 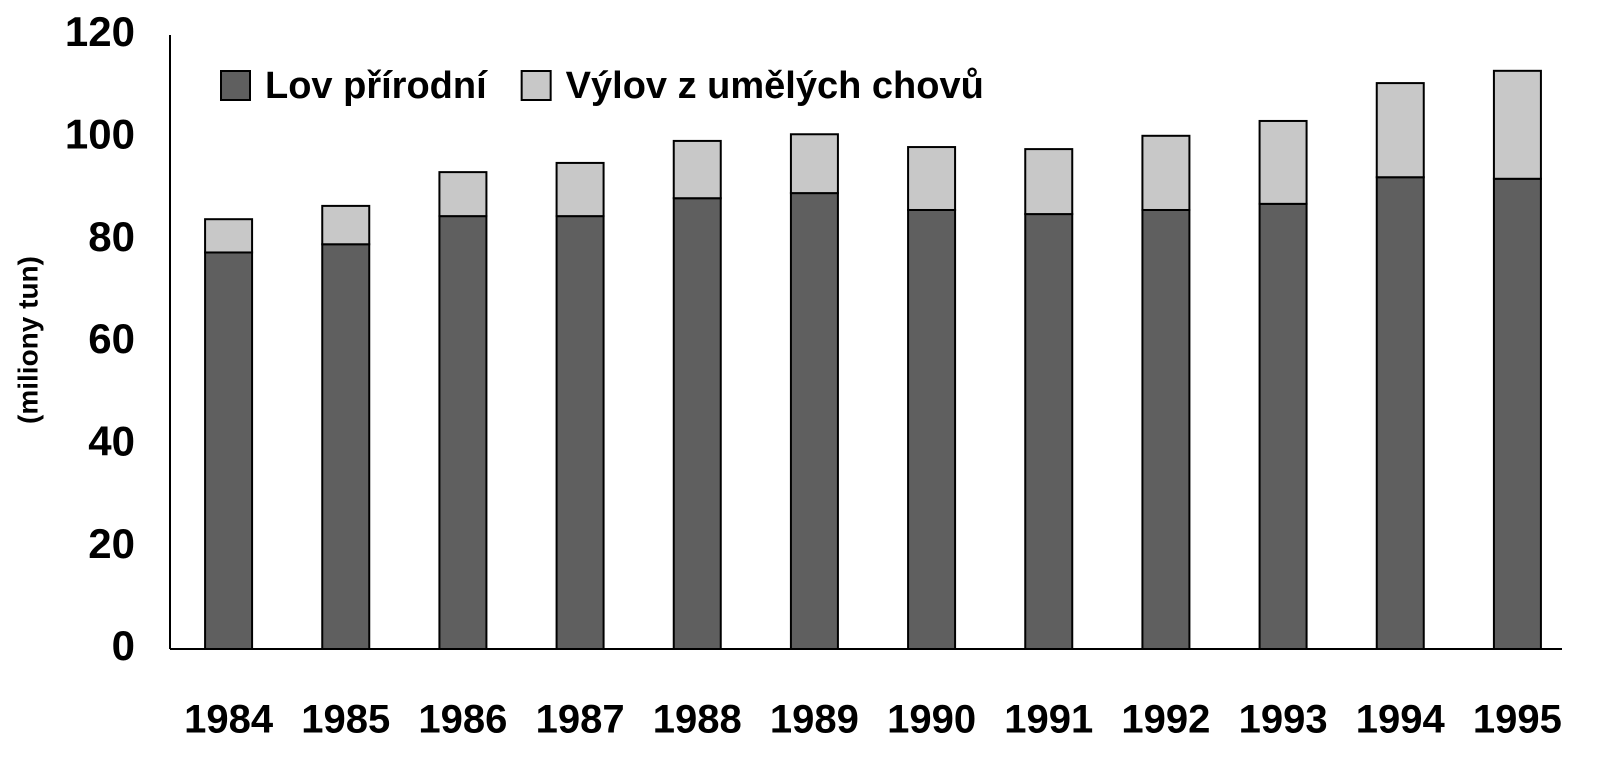 I want to click on y-tick-label: 60, so click(x=111, y=338).